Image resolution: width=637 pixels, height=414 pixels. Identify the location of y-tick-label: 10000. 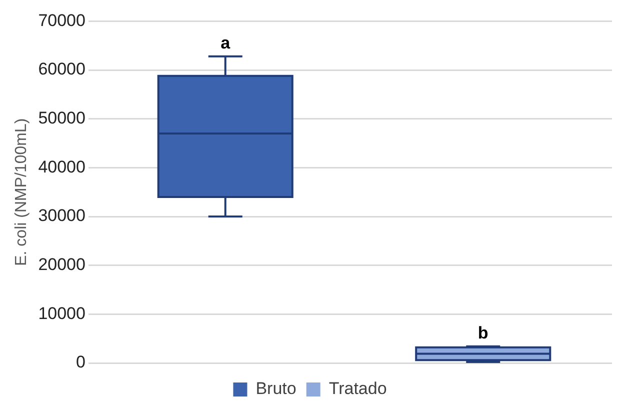
(62, 313).